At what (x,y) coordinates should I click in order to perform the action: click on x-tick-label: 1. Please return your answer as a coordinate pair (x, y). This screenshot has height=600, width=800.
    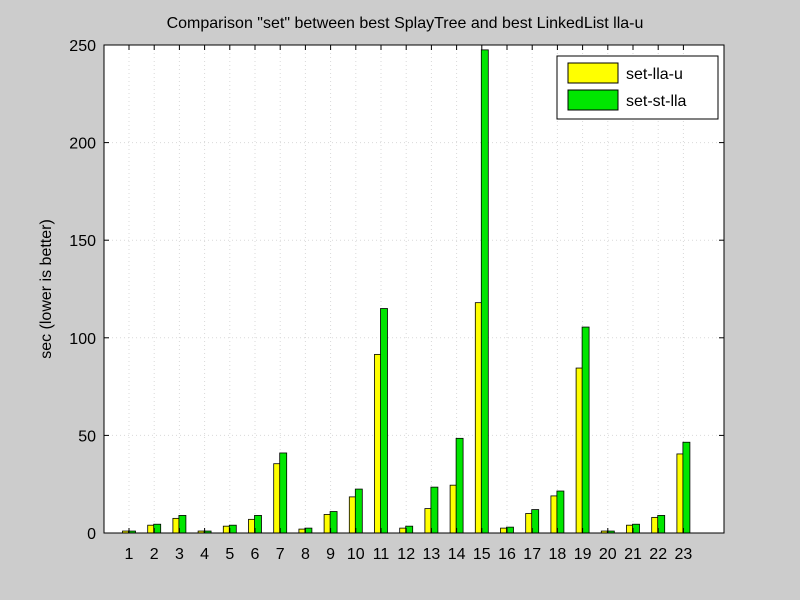
    Looking at the image, I should click on (129, 554).